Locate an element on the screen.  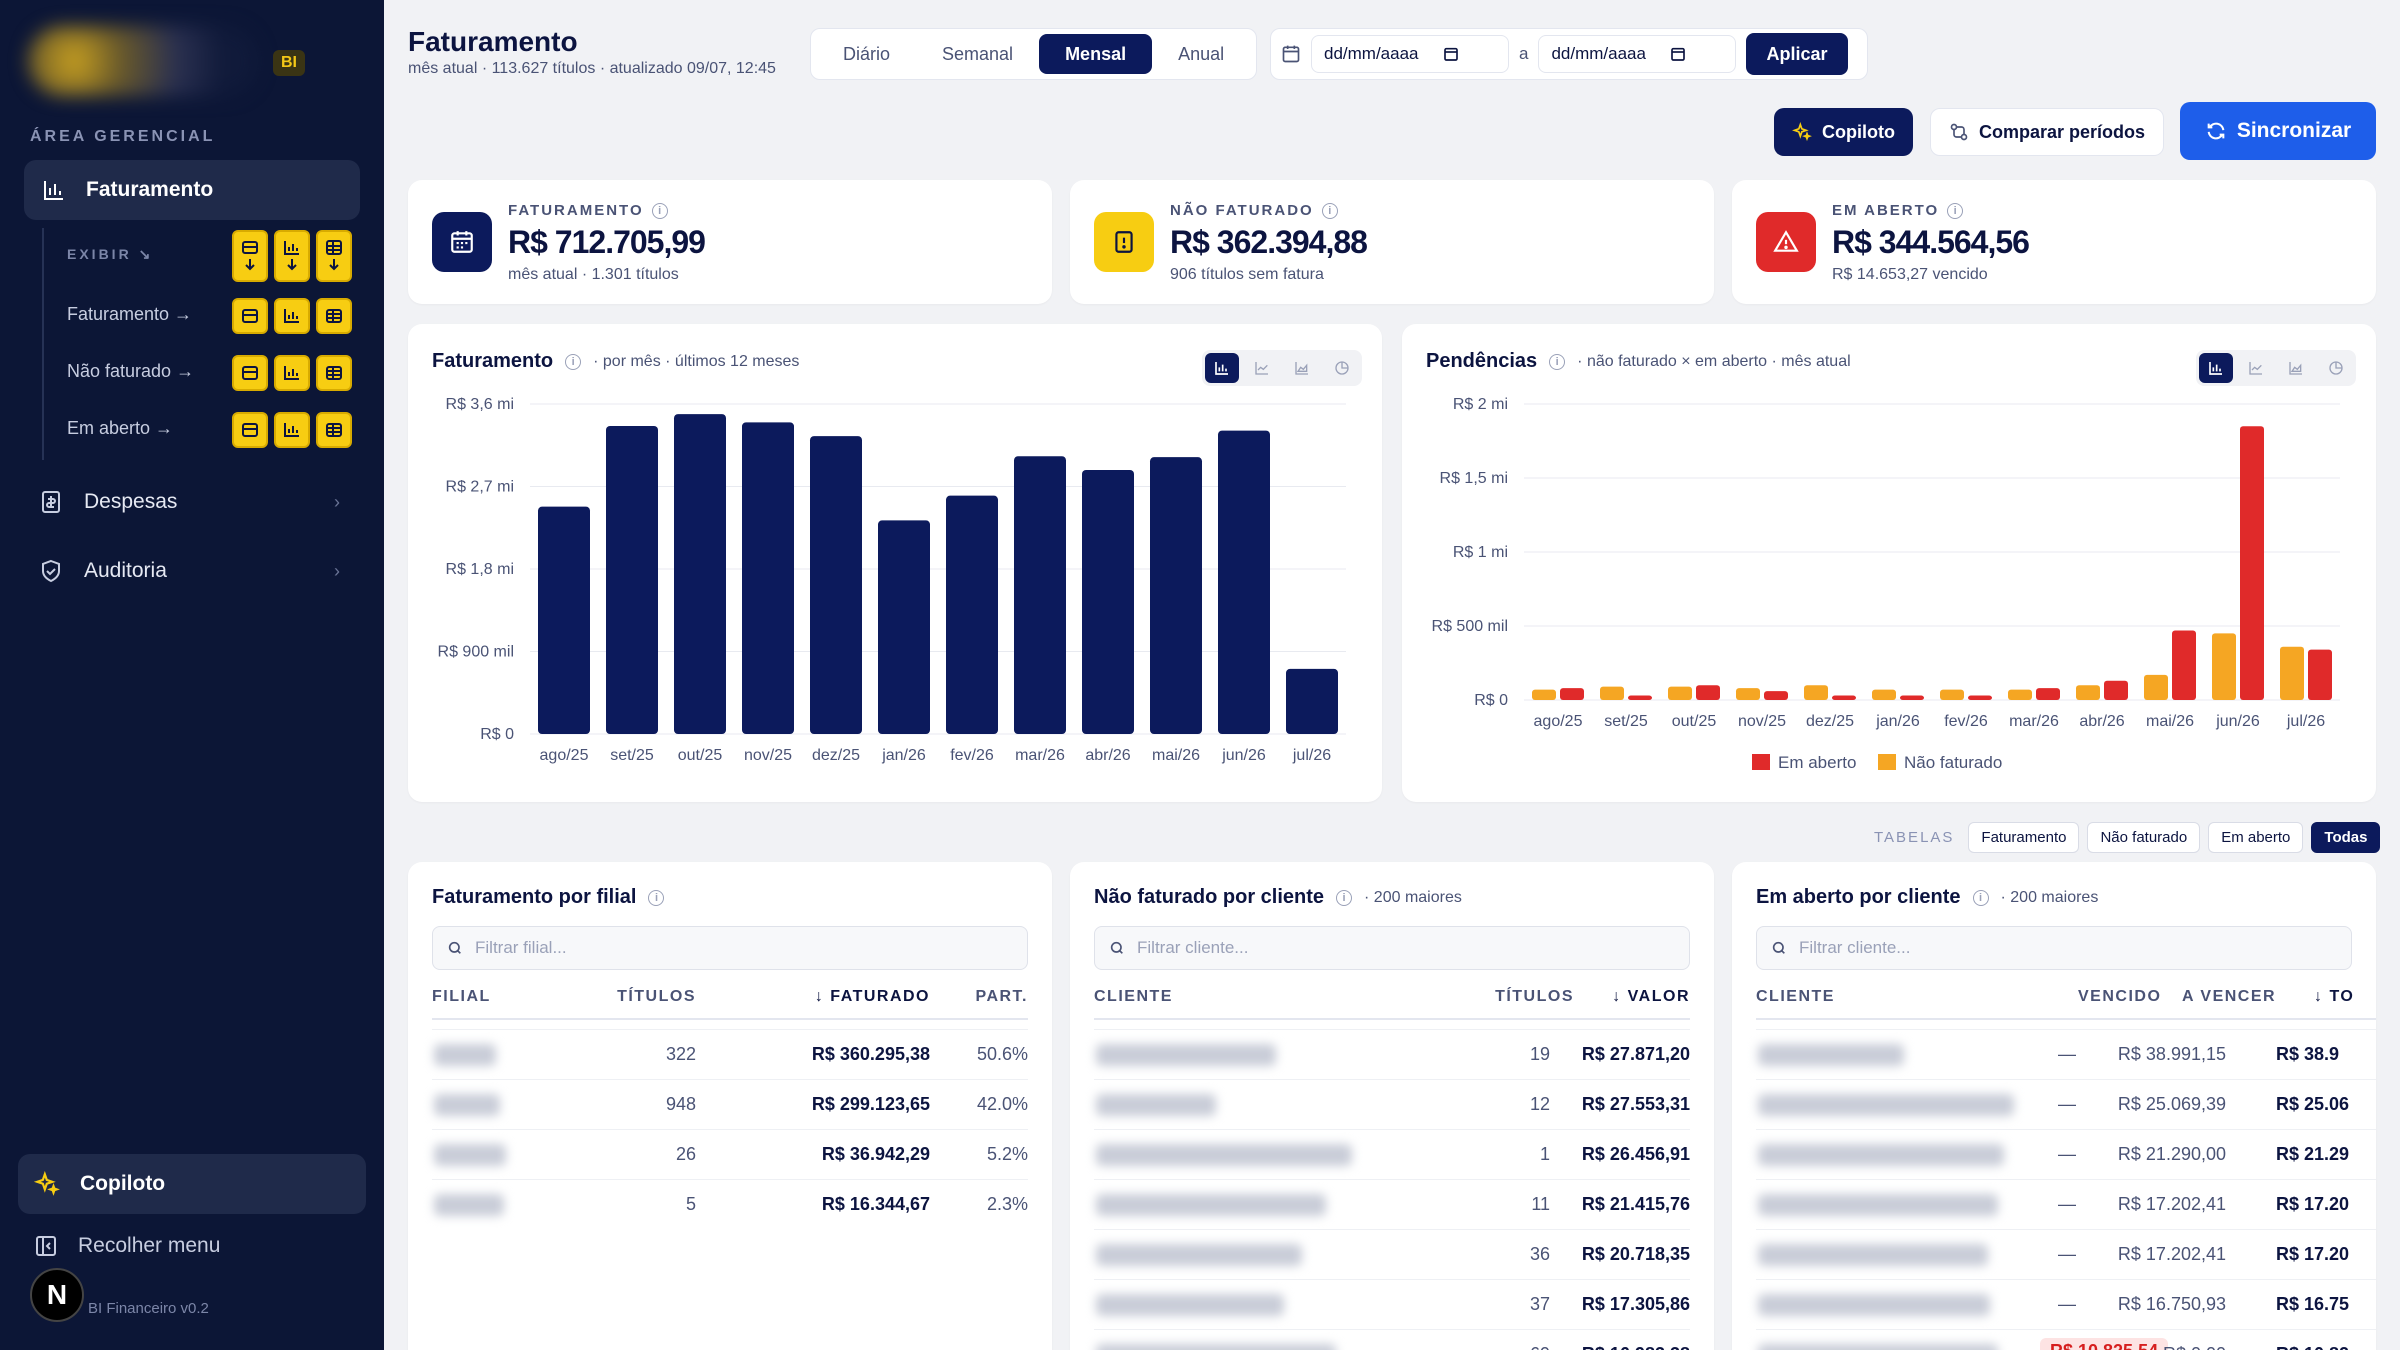
col-faturado: ↓ FATURADO is located at coordinates (872, 996).